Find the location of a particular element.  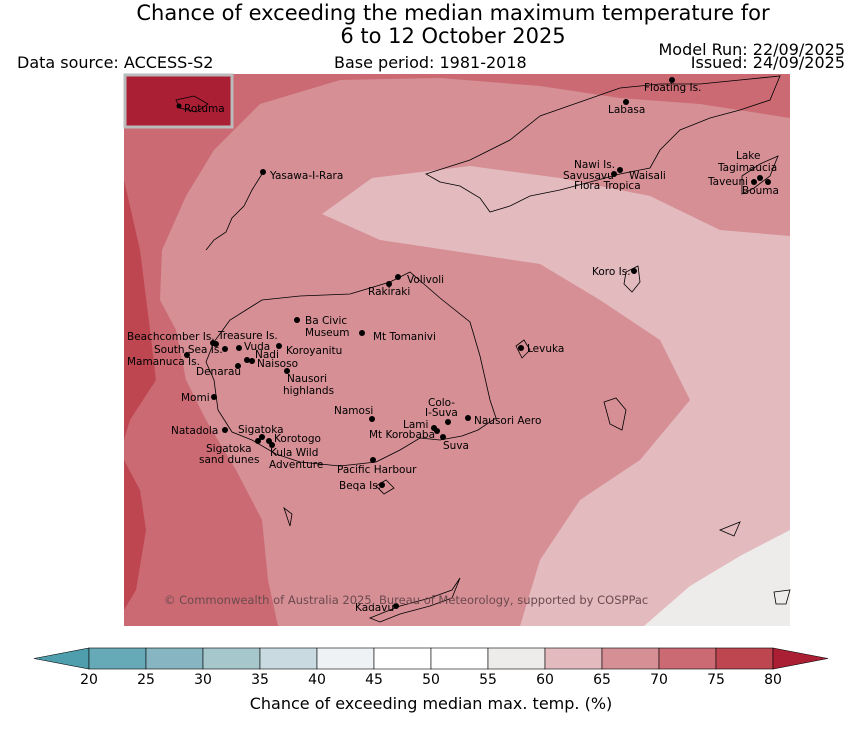

colorbar is located at coordinates (431, 658).